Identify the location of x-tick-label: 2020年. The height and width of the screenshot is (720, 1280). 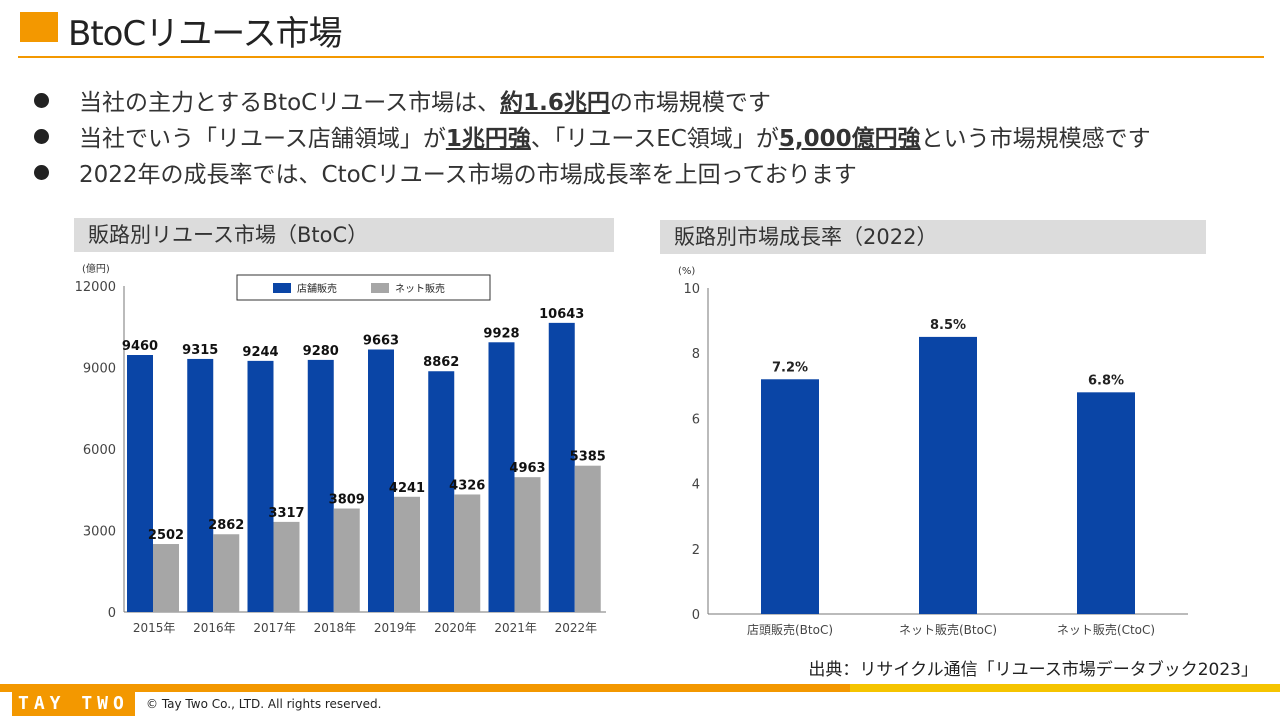
(455, 628).